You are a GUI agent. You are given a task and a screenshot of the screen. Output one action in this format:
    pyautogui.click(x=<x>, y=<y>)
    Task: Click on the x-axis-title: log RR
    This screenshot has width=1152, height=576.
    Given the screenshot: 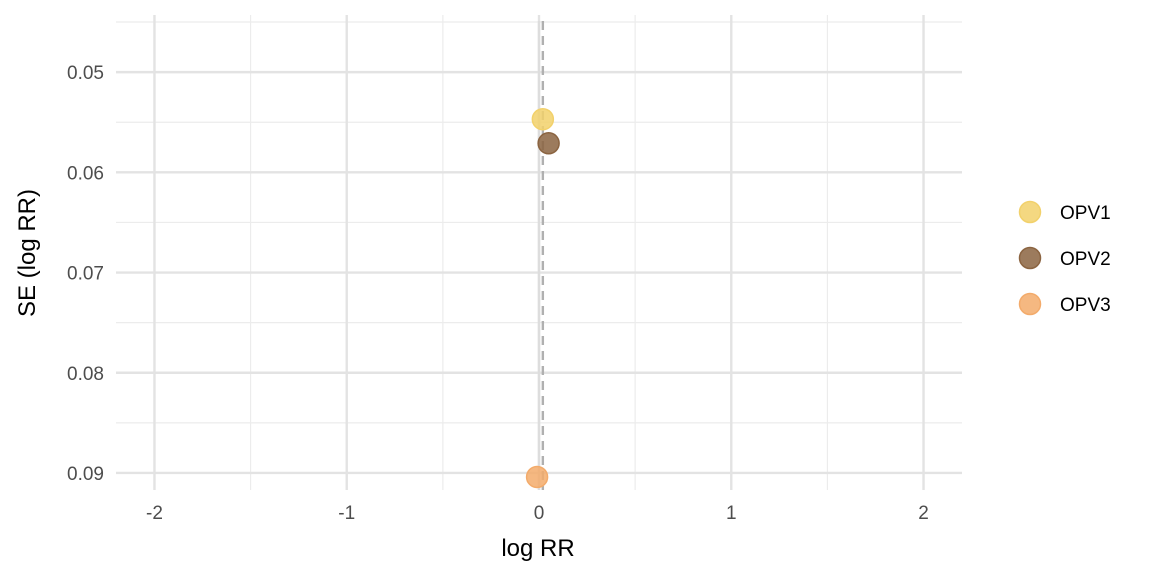 What is the action you would take?
    pyautogui.click(x=537, y=548)
    